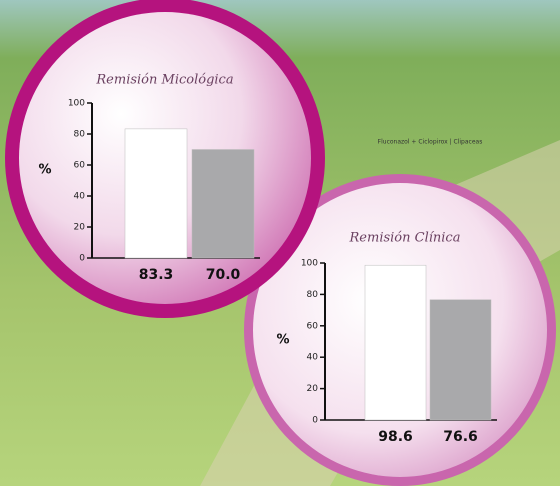 The width and height of the screenshot is (560, 486). I want to click on value-label: 70.0, so click(223, 275).